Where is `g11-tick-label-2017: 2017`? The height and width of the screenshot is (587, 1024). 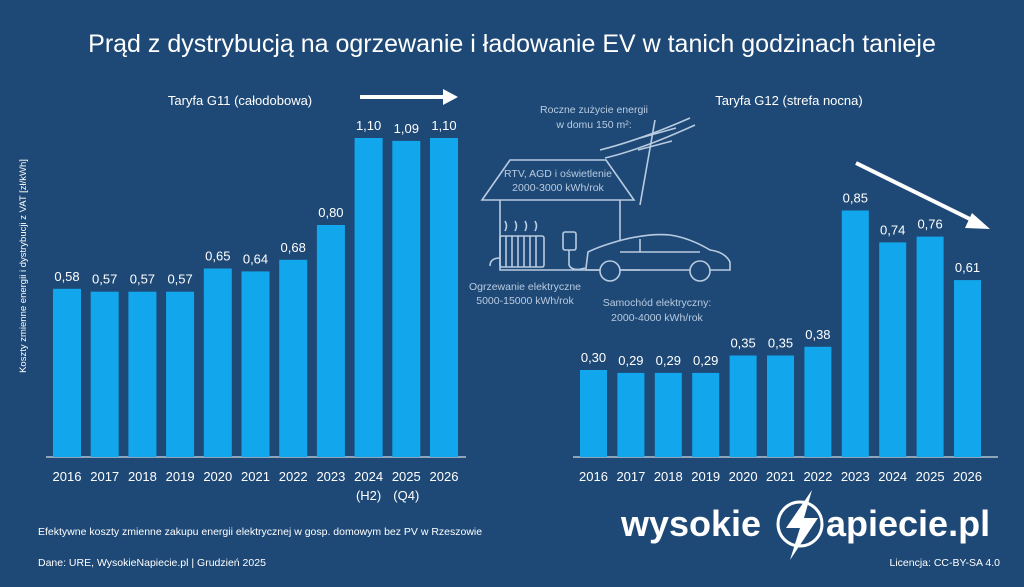 g11-tick-label-2017: 2017 is located at coordinates (104, 476).